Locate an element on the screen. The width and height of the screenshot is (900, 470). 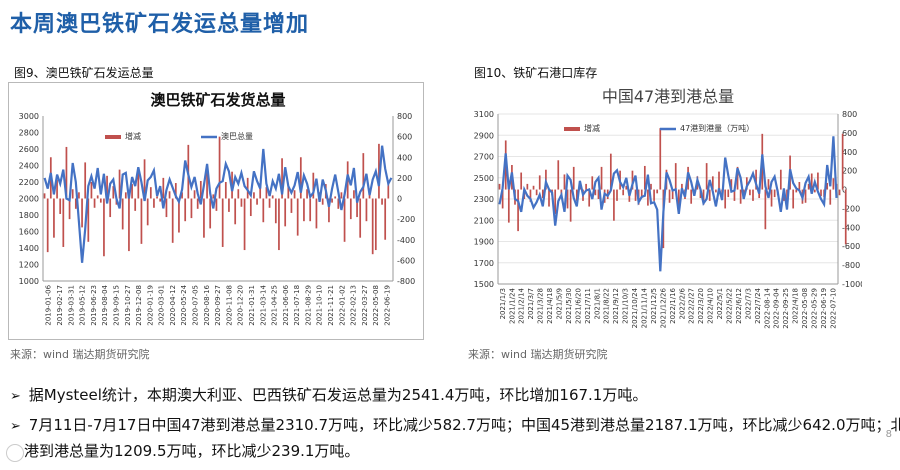
x-tick-label: 2020-07-05 is located at coordinates (196, 305).